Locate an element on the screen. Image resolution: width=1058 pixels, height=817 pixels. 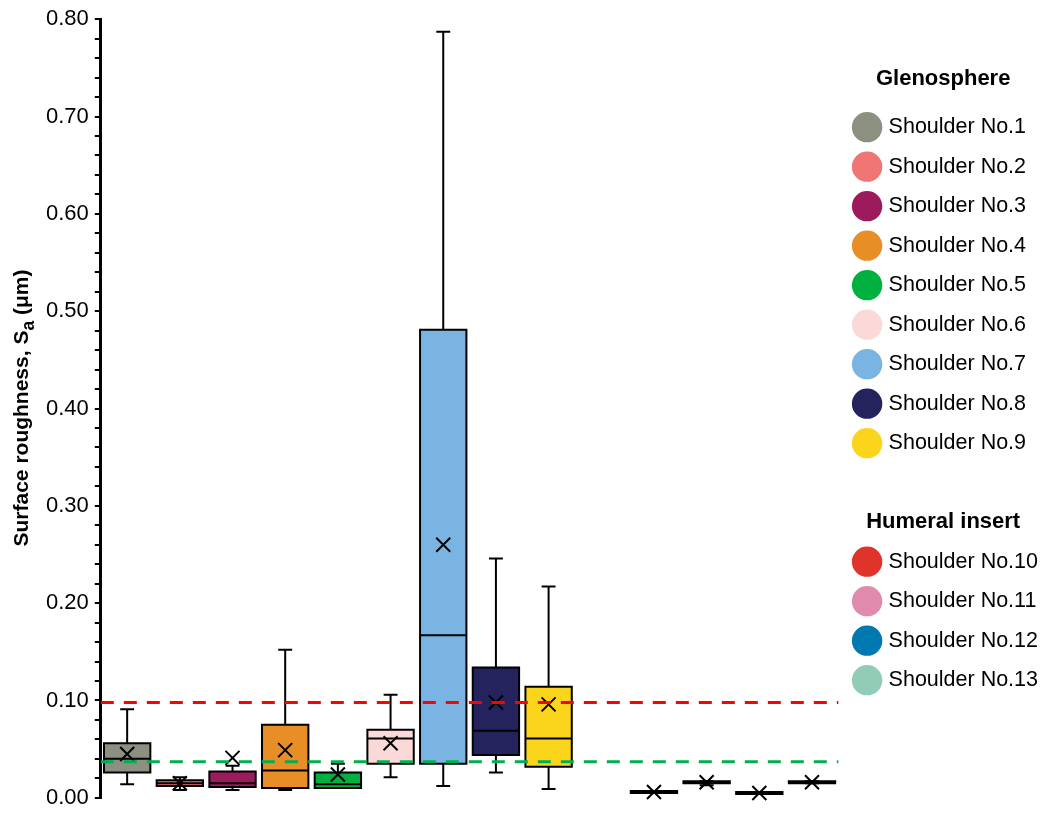
legend-label: Shoulder No.3 is located at coordinates (957, 205).